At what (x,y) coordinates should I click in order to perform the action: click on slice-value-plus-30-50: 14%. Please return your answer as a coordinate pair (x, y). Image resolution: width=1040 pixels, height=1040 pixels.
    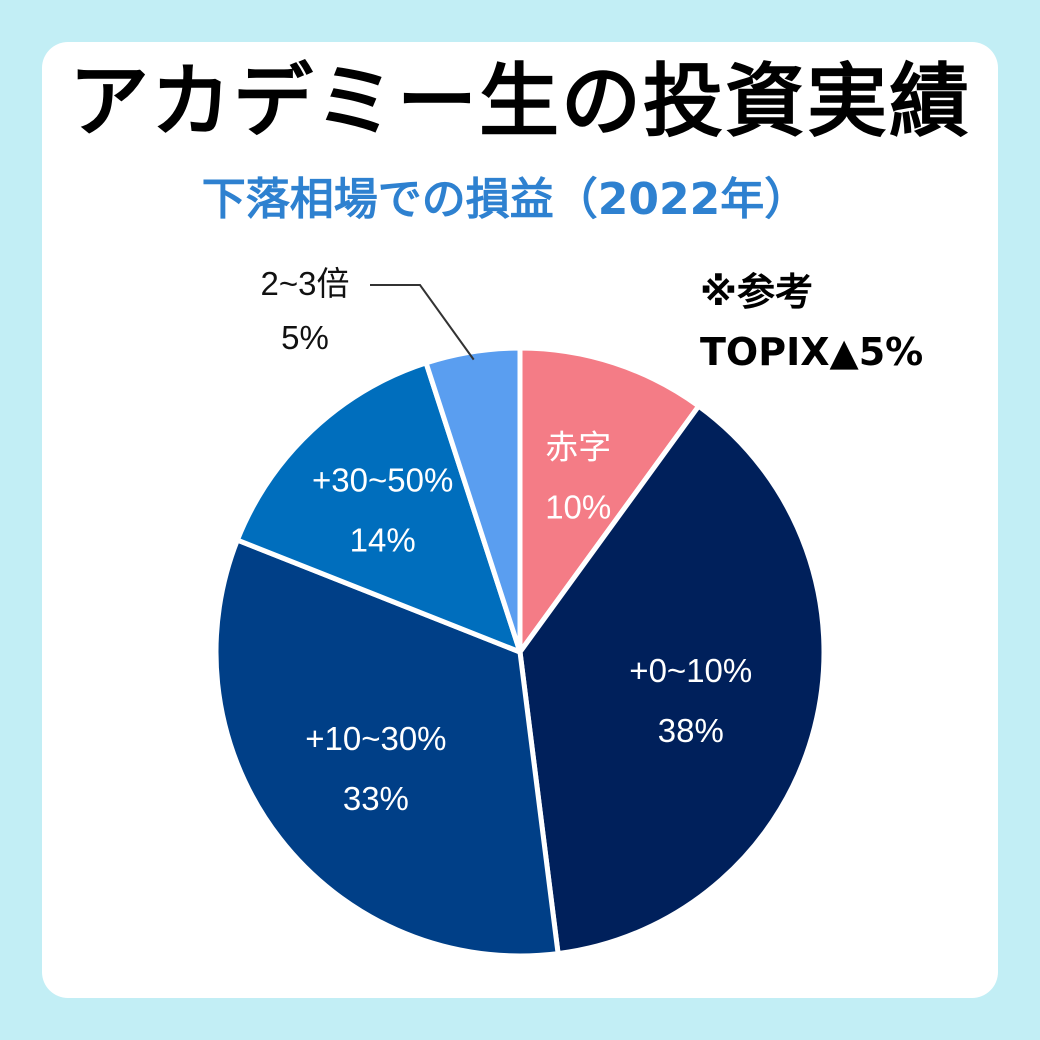
    Looking at the image, I should click on (383, 540).